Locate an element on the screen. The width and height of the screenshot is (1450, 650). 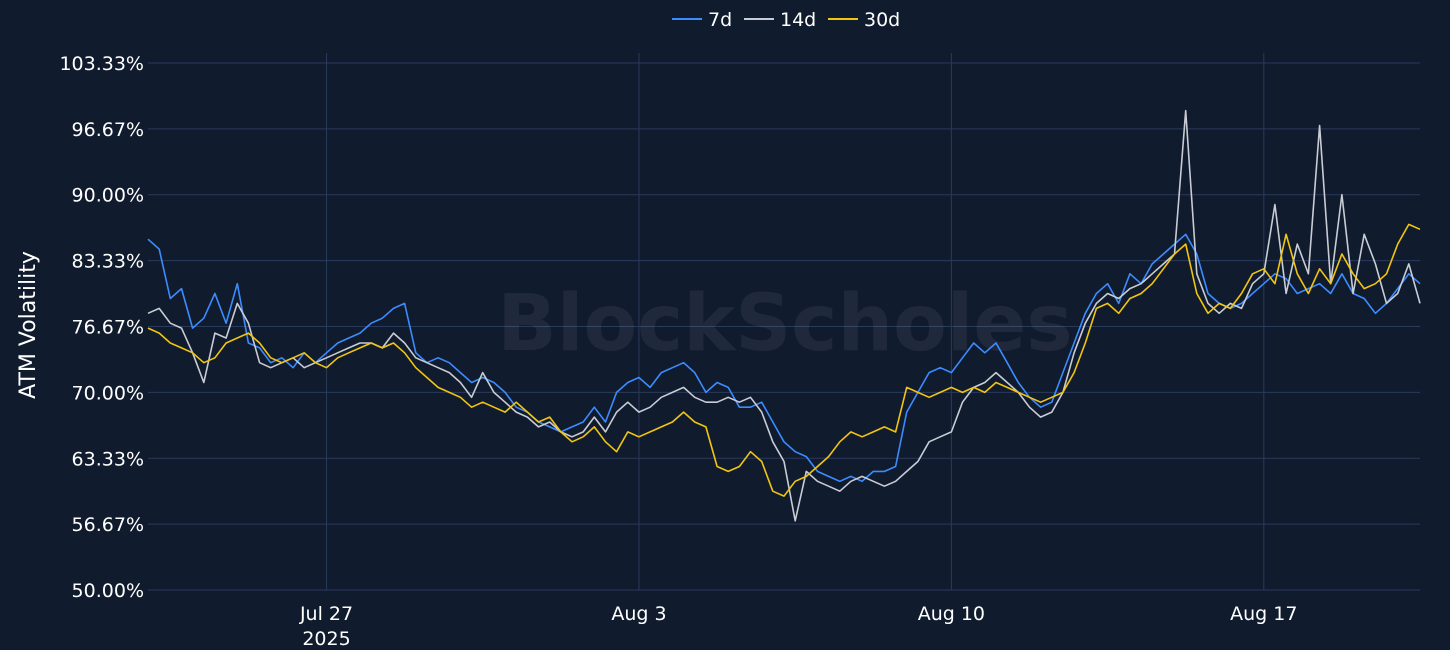
y-tick-label: 70.00% is located at coordinates (108, 393).